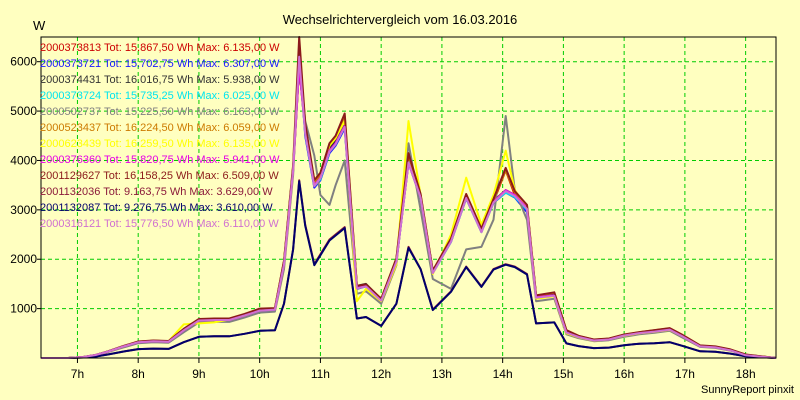  Describe the element at coordinates (23, 160) in the screenshot. I see `y-tick-label: 4000` at that location.